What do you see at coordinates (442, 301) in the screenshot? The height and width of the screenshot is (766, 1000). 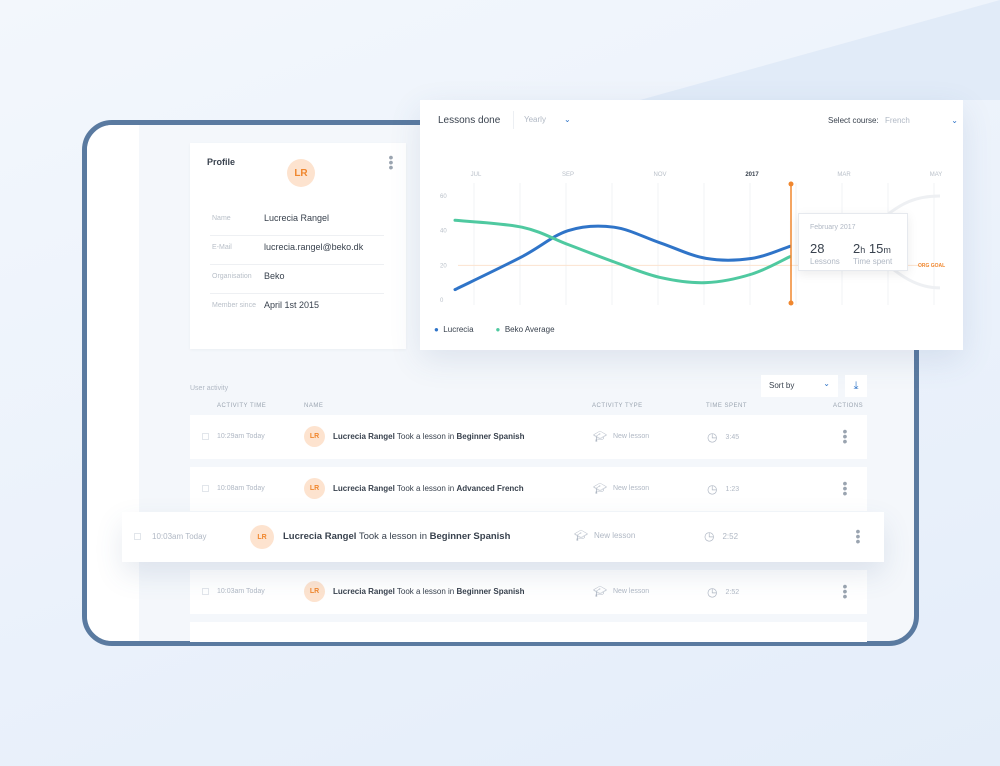 I see `y-tick-label: 0` at bounding box center [442, 301].